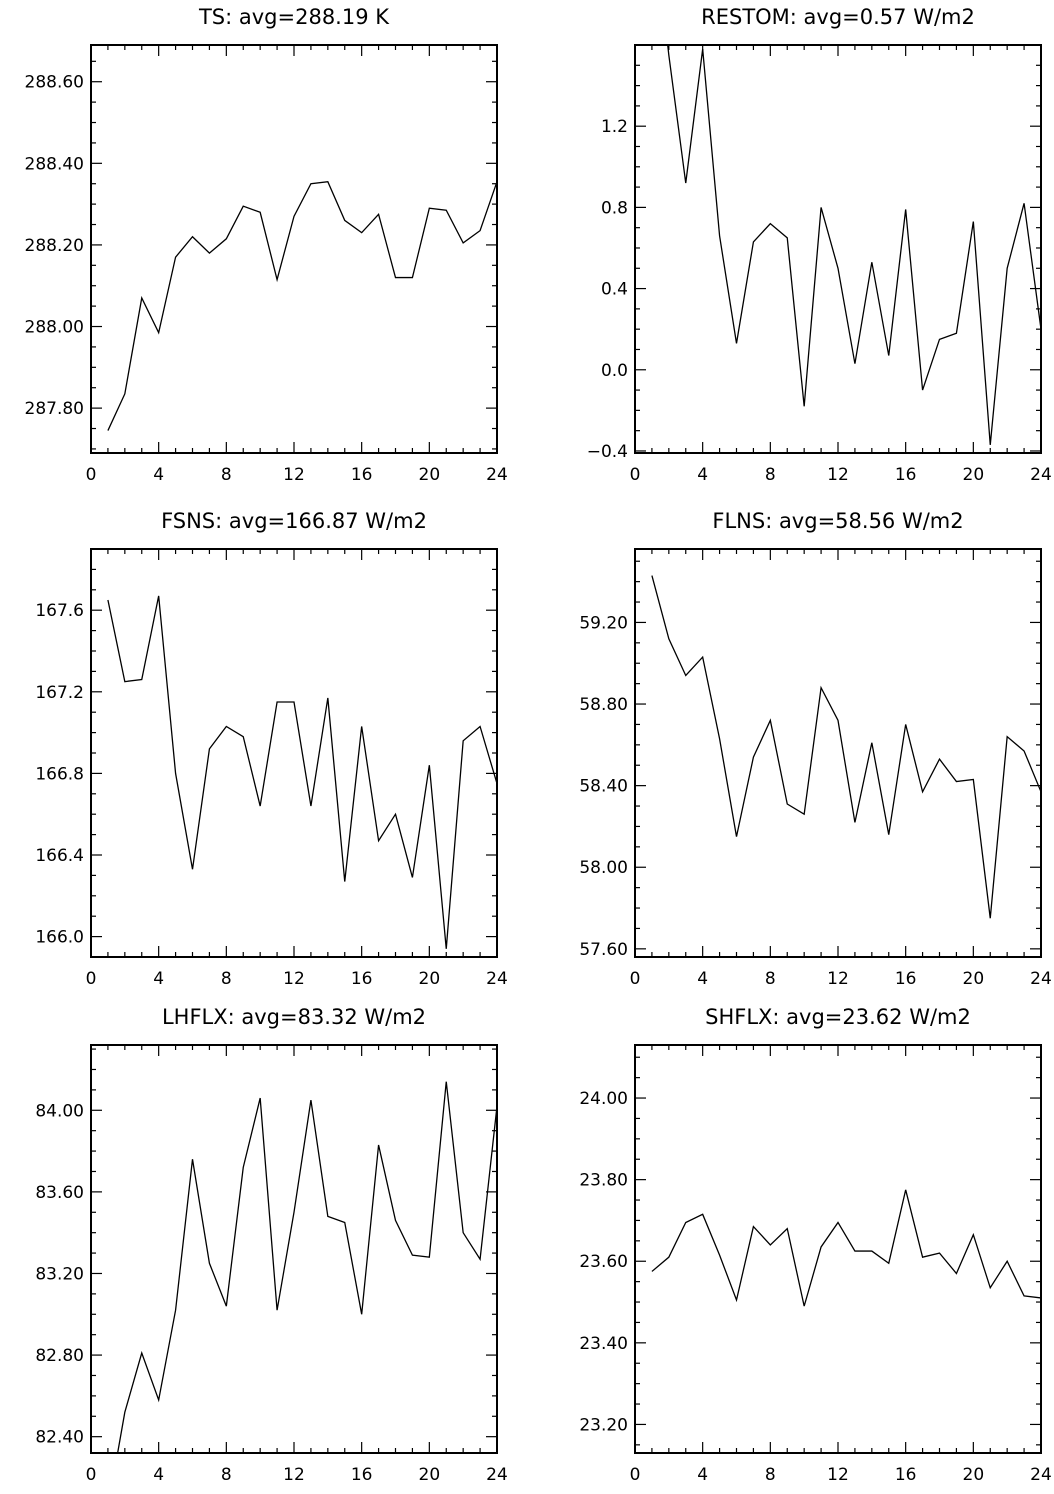 Image resolution: width=1054 pixels, height=1494 pixels. Describe the element at coordinates (59, 938) in the screenshot. I see `y-tick-label: 166.0` at that location.